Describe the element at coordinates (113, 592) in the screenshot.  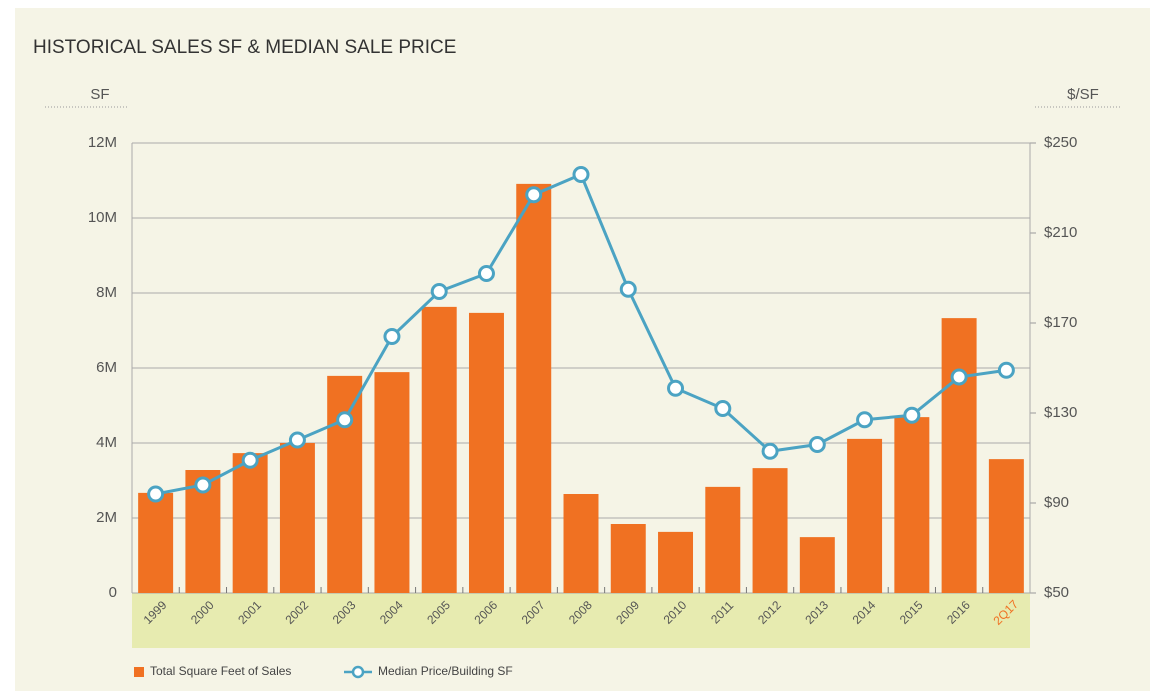
I see `y-tick-label: 0` at that location.